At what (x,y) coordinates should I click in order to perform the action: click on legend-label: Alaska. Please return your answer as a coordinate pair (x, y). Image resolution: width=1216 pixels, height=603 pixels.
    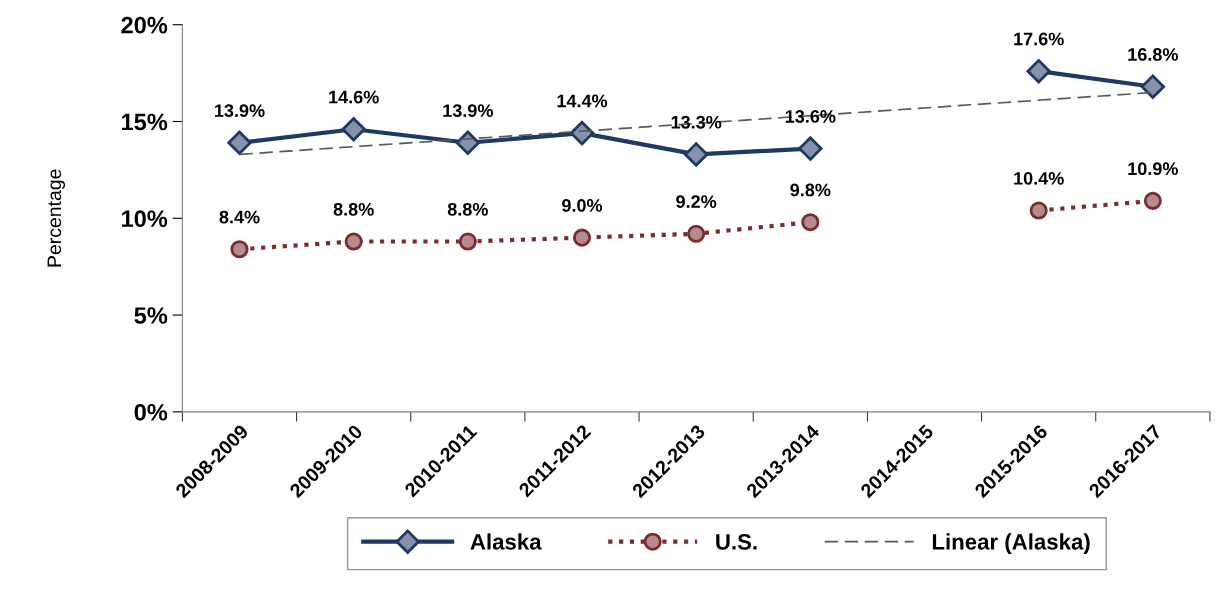
    Looking at the image, I should click on (506, 541).